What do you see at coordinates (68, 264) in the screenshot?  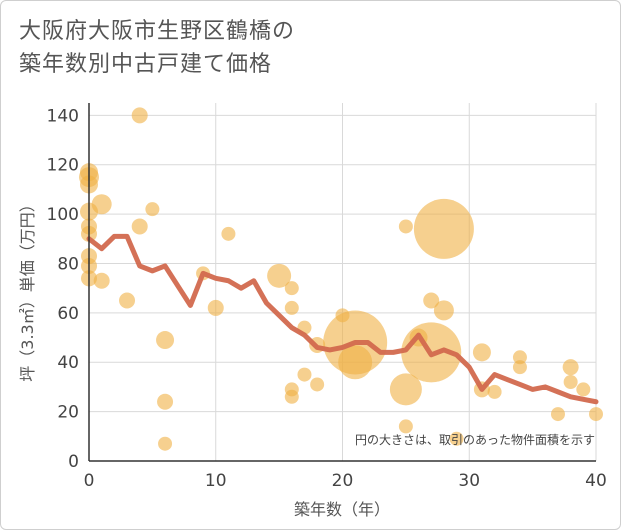 I see `y-tick-label: 80` at bounding box center [68, 264].